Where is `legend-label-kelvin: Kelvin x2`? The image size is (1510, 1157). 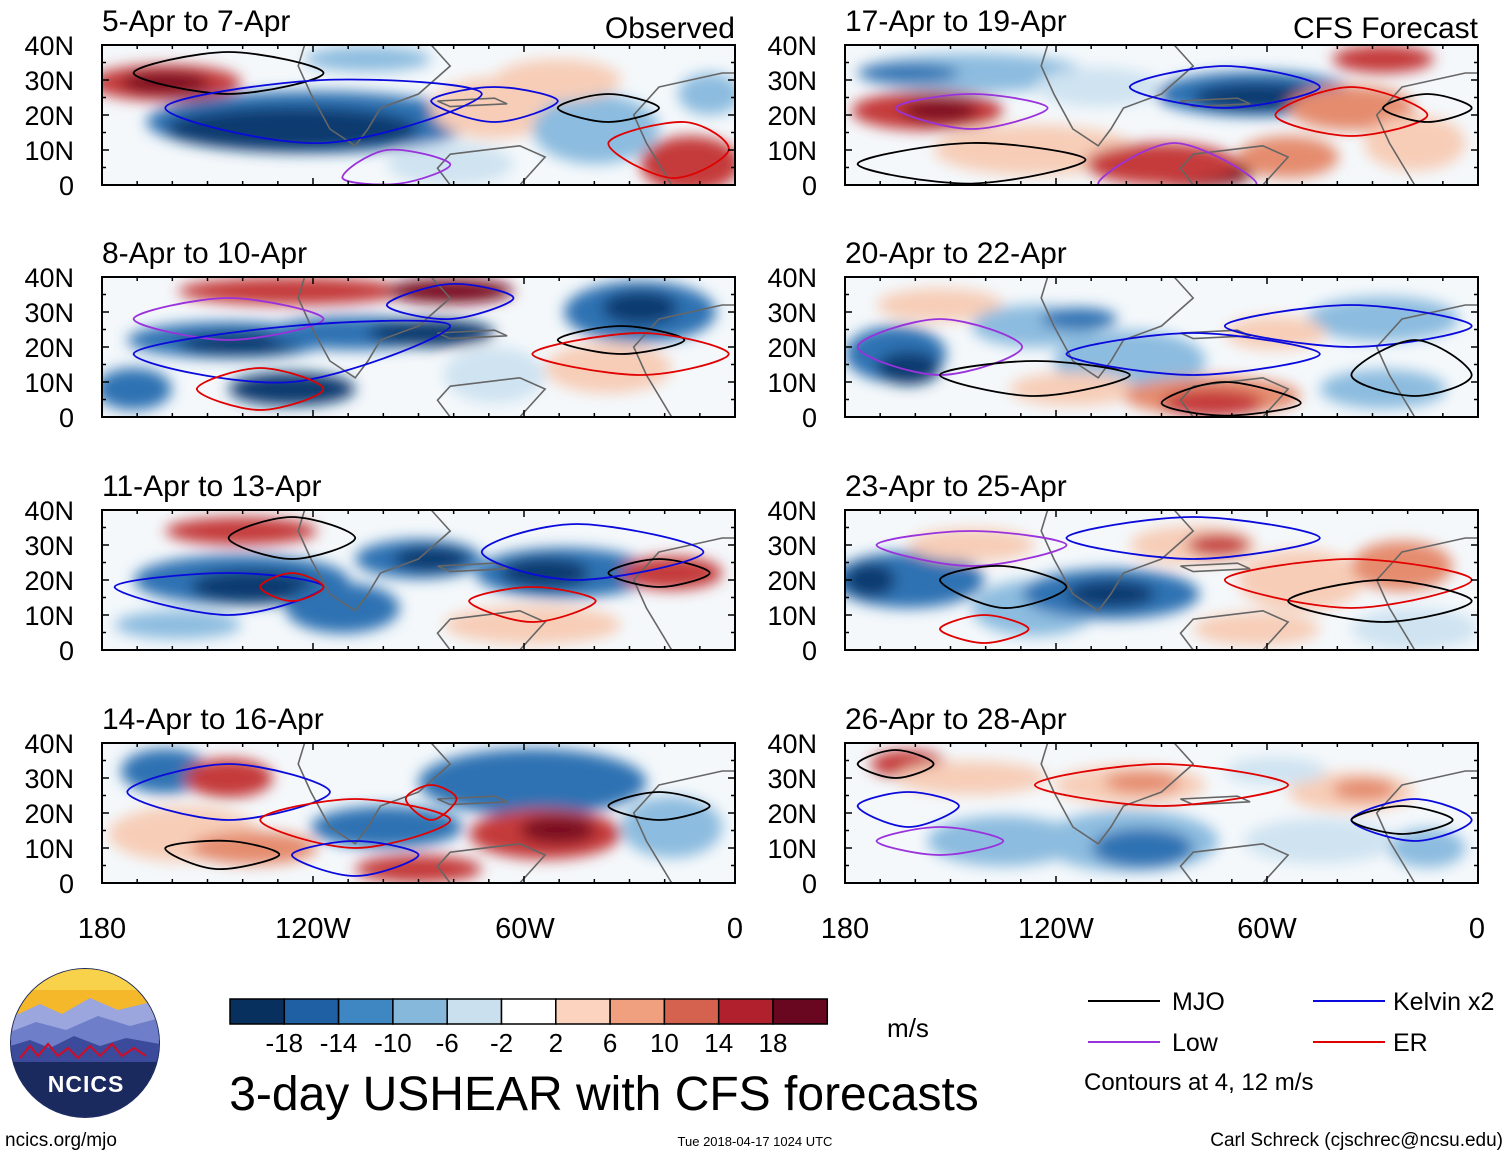 legend-label-kelvin: Kelvin x2 is located at coordinates (1443, 1002).